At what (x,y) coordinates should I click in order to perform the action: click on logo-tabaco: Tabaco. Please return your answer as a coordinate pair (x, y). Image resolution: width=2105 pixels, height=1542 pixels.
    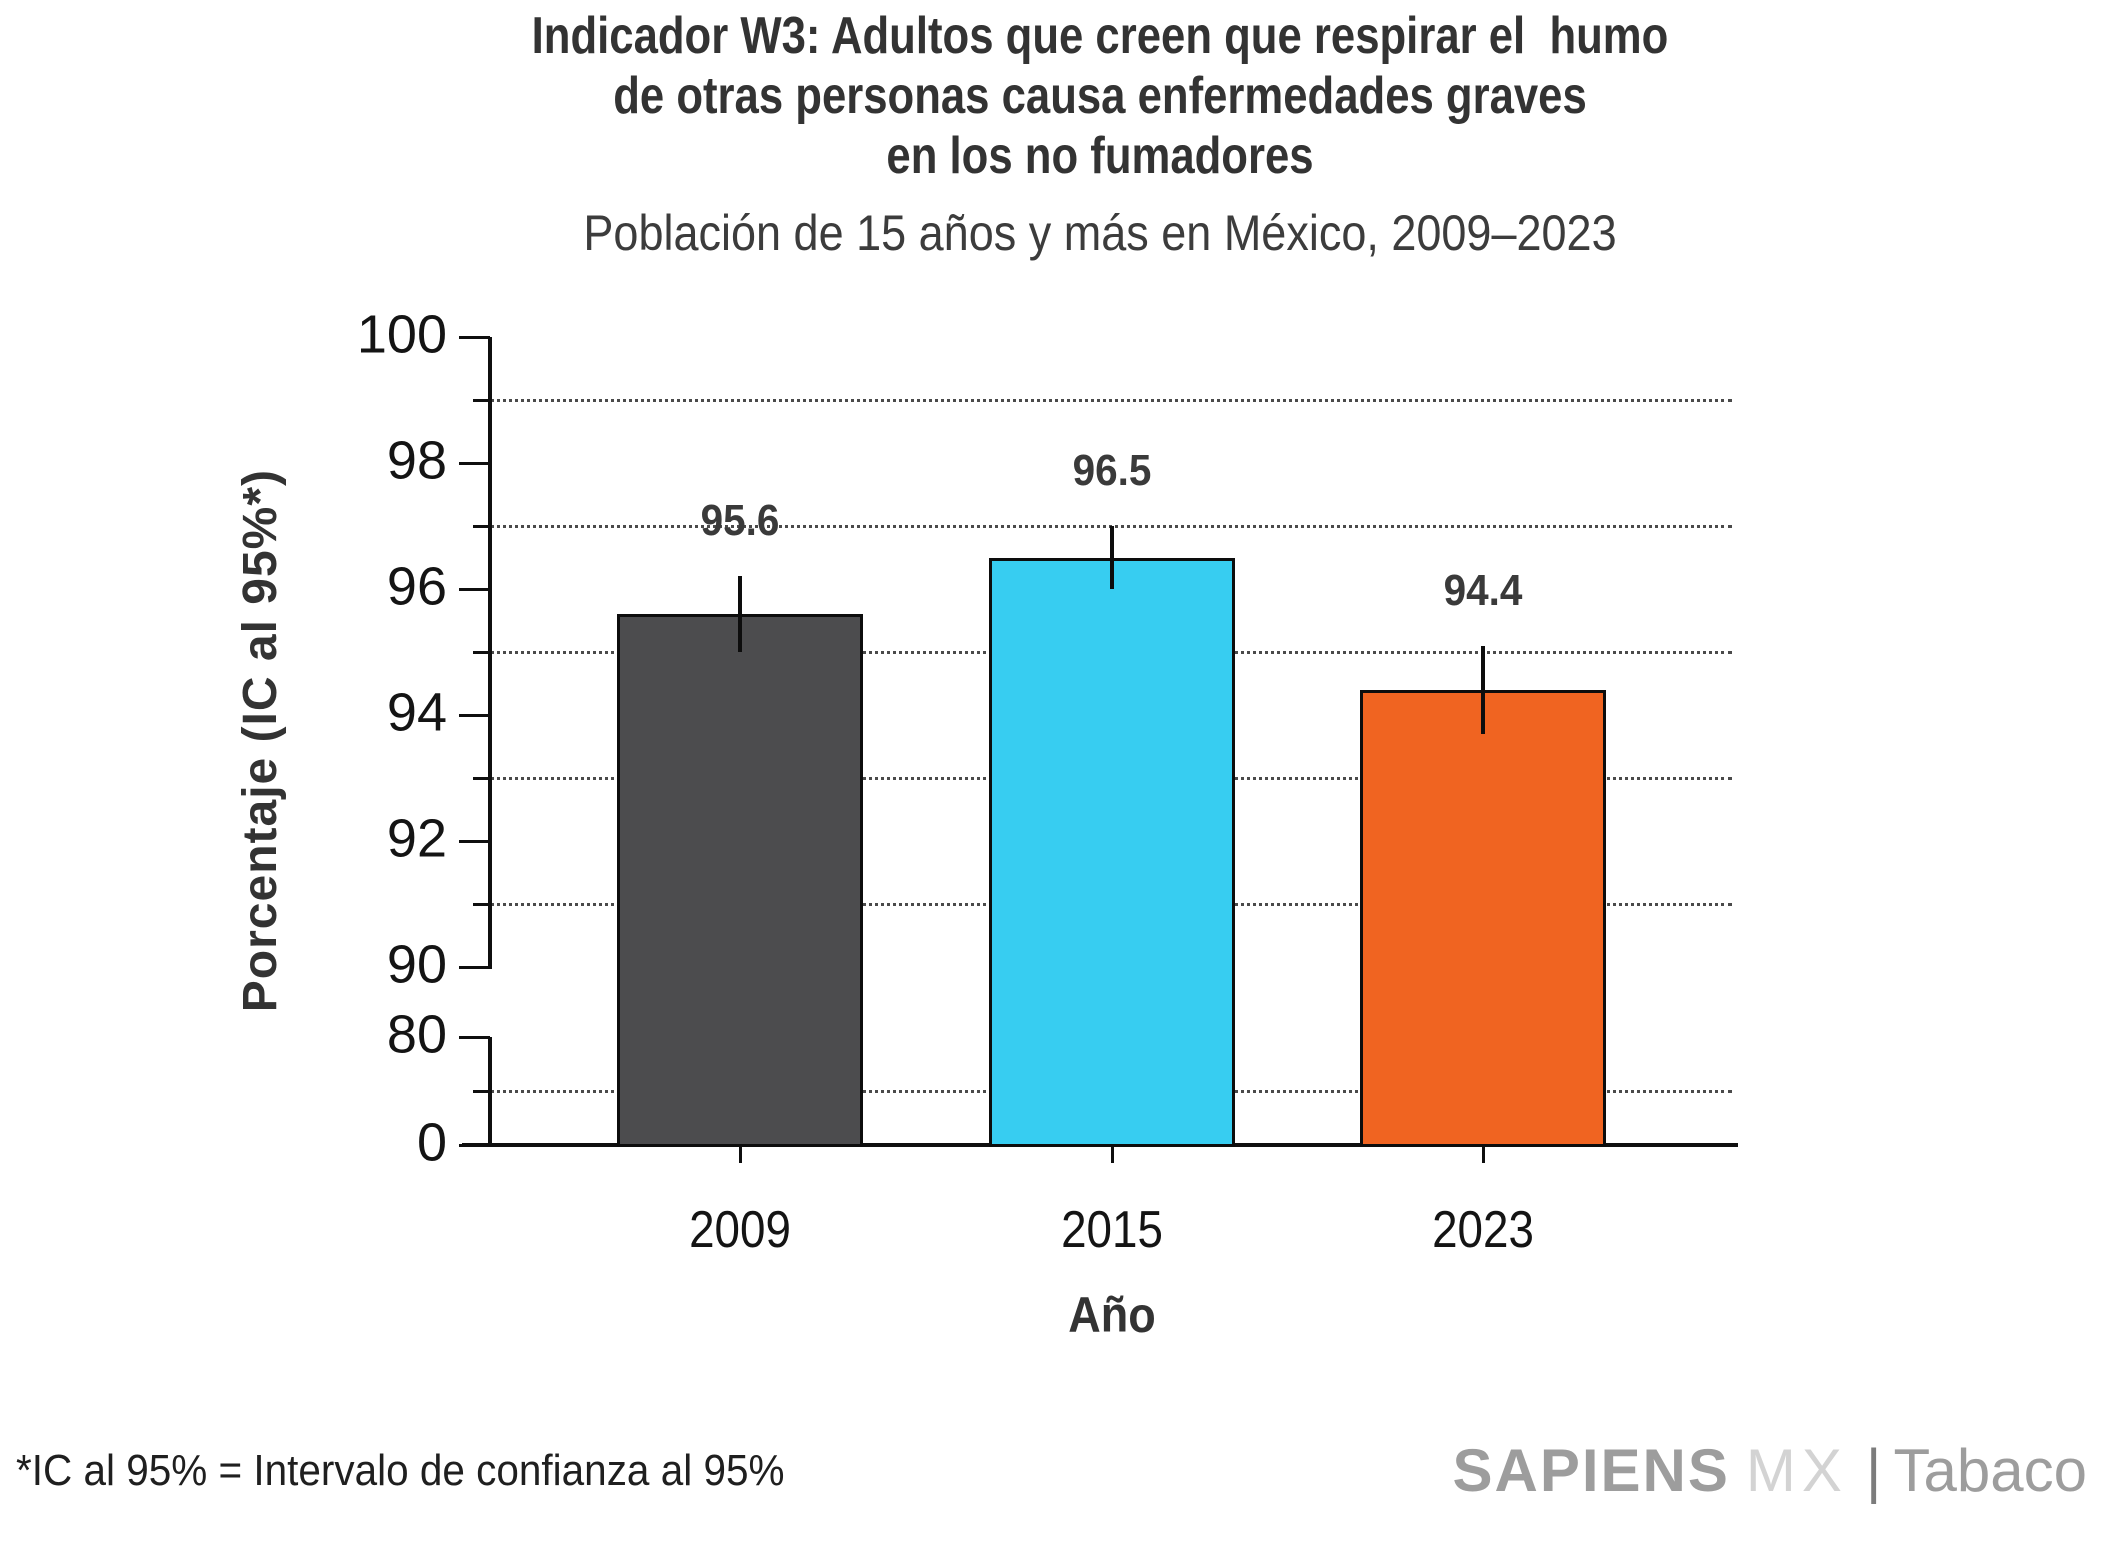
    Looking at the image, I should click on (1990, 1470).